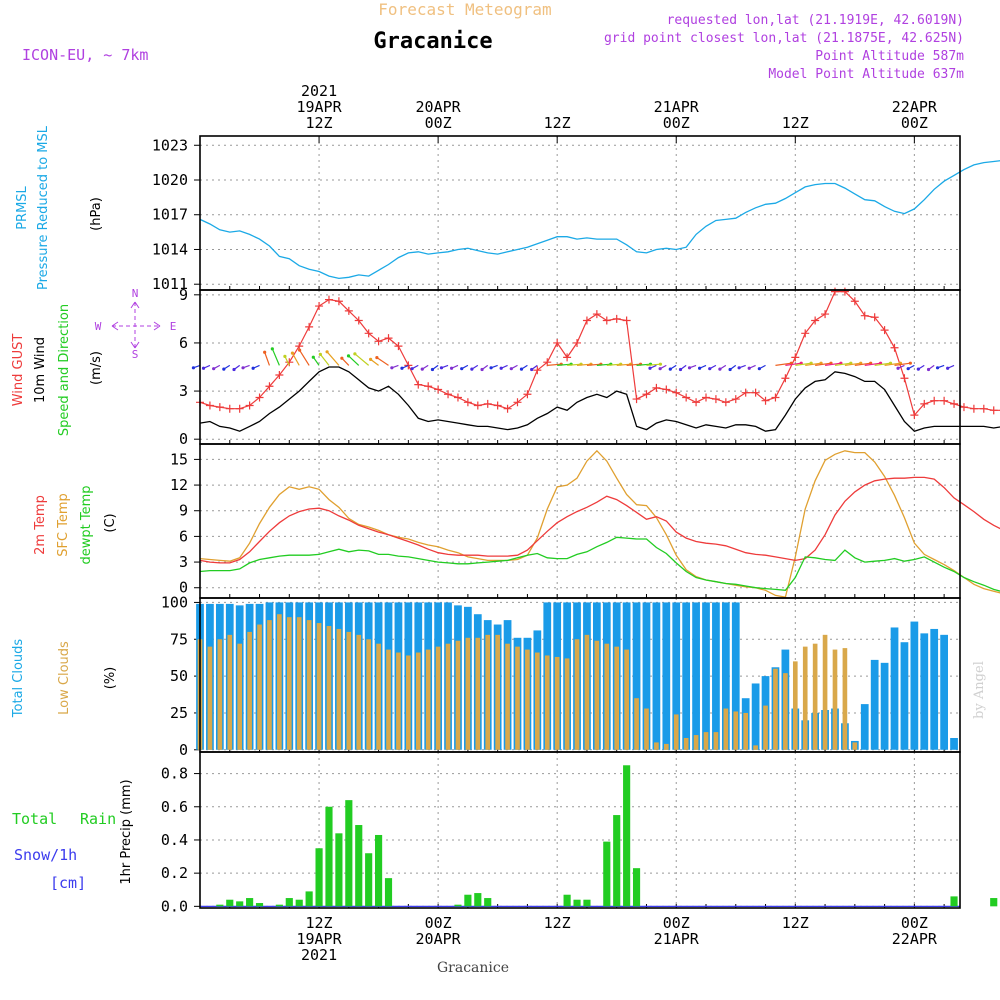 The width and height of the screenshot is (1000, 1000). Describe the element at coordinates (915, 939) in the screenshot. I see `time-label-bottom: 22APR` at that location.